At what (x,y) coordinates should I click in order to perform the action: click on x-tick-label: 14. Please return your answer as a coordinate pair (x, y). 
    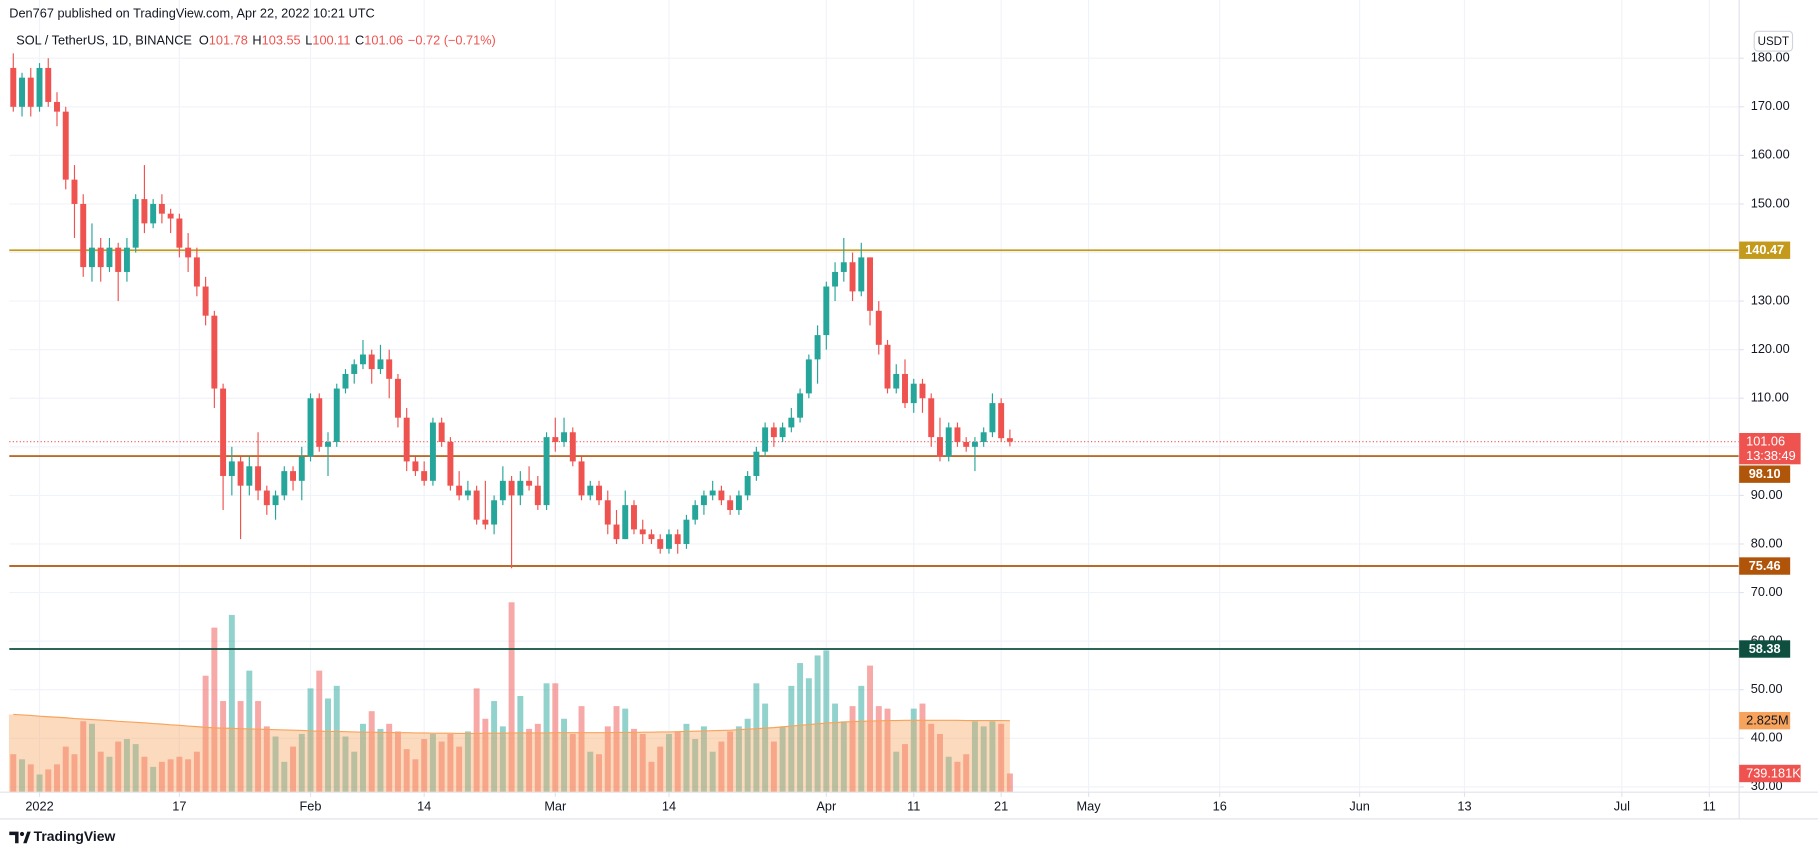
    Looking at the image, I should click on (424, 806).